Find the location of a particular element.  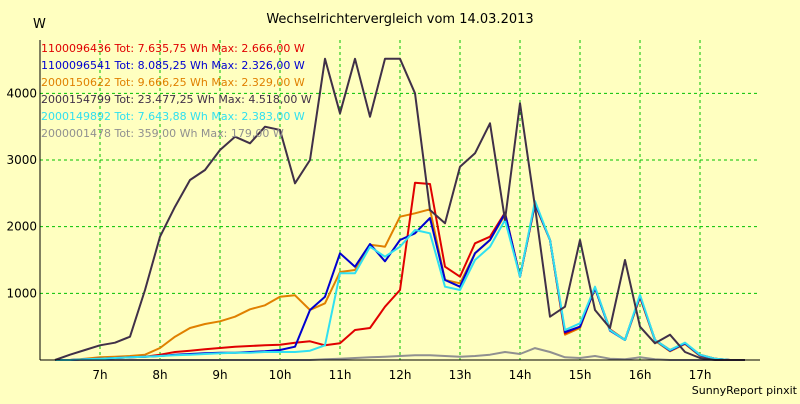

y-tick-label: 4000 is located at coordinates (21, 93).